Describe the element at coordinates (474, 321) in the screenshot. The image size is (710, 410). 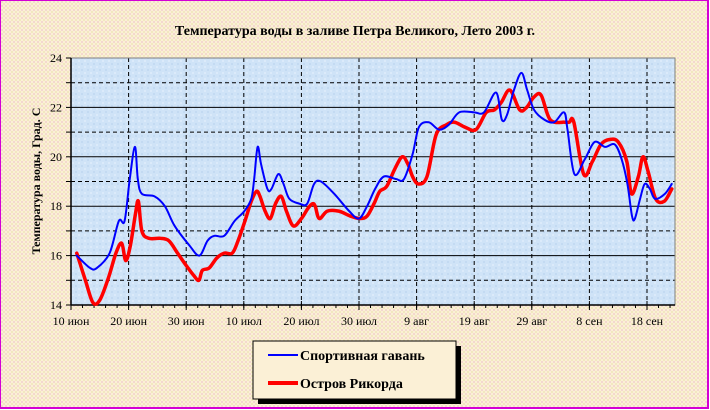
I see `x-tick-label: 19 авг` at that location.